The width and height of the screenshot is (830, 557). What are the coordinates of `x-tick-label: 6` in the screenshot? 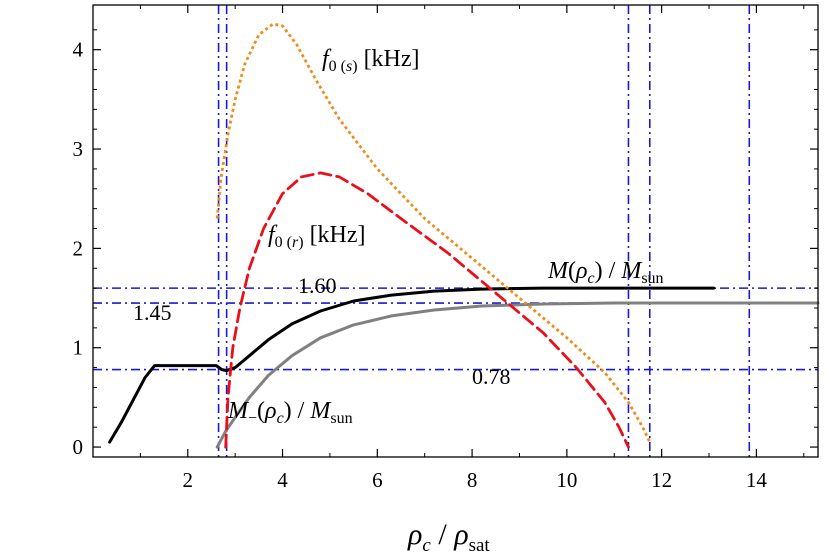 It's located at (377, 480).